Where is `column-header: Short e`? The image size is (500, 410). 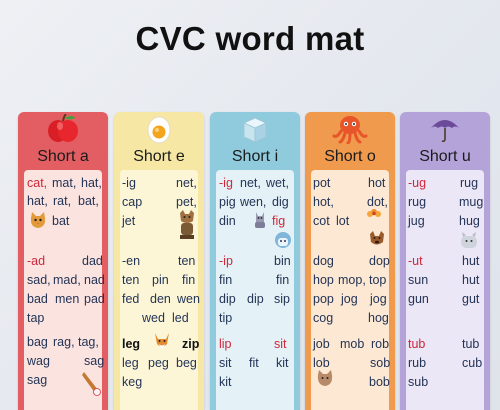
column-header: Short e is located at coordinates (159, 140).